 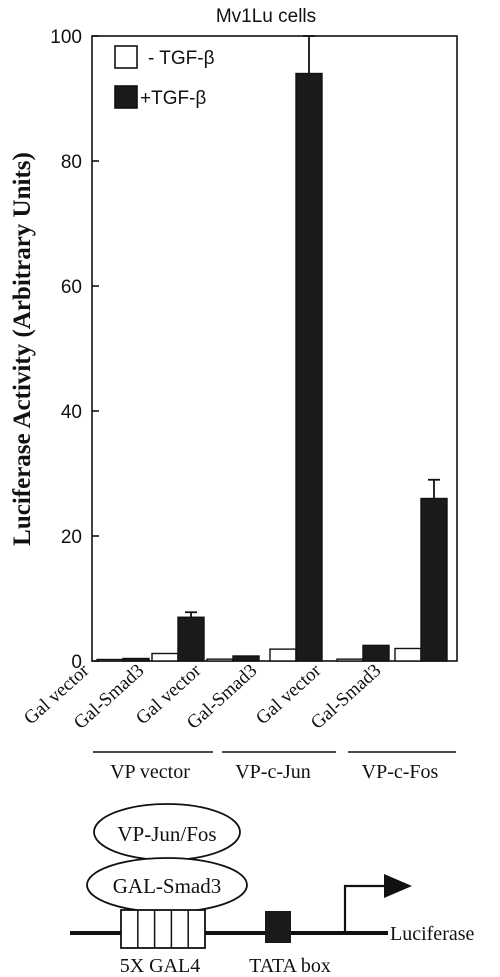 What do you see at coordinates (290, 966) in the screenshot?
I see `tata-label: TATA box` at bounding box center [290, 966].